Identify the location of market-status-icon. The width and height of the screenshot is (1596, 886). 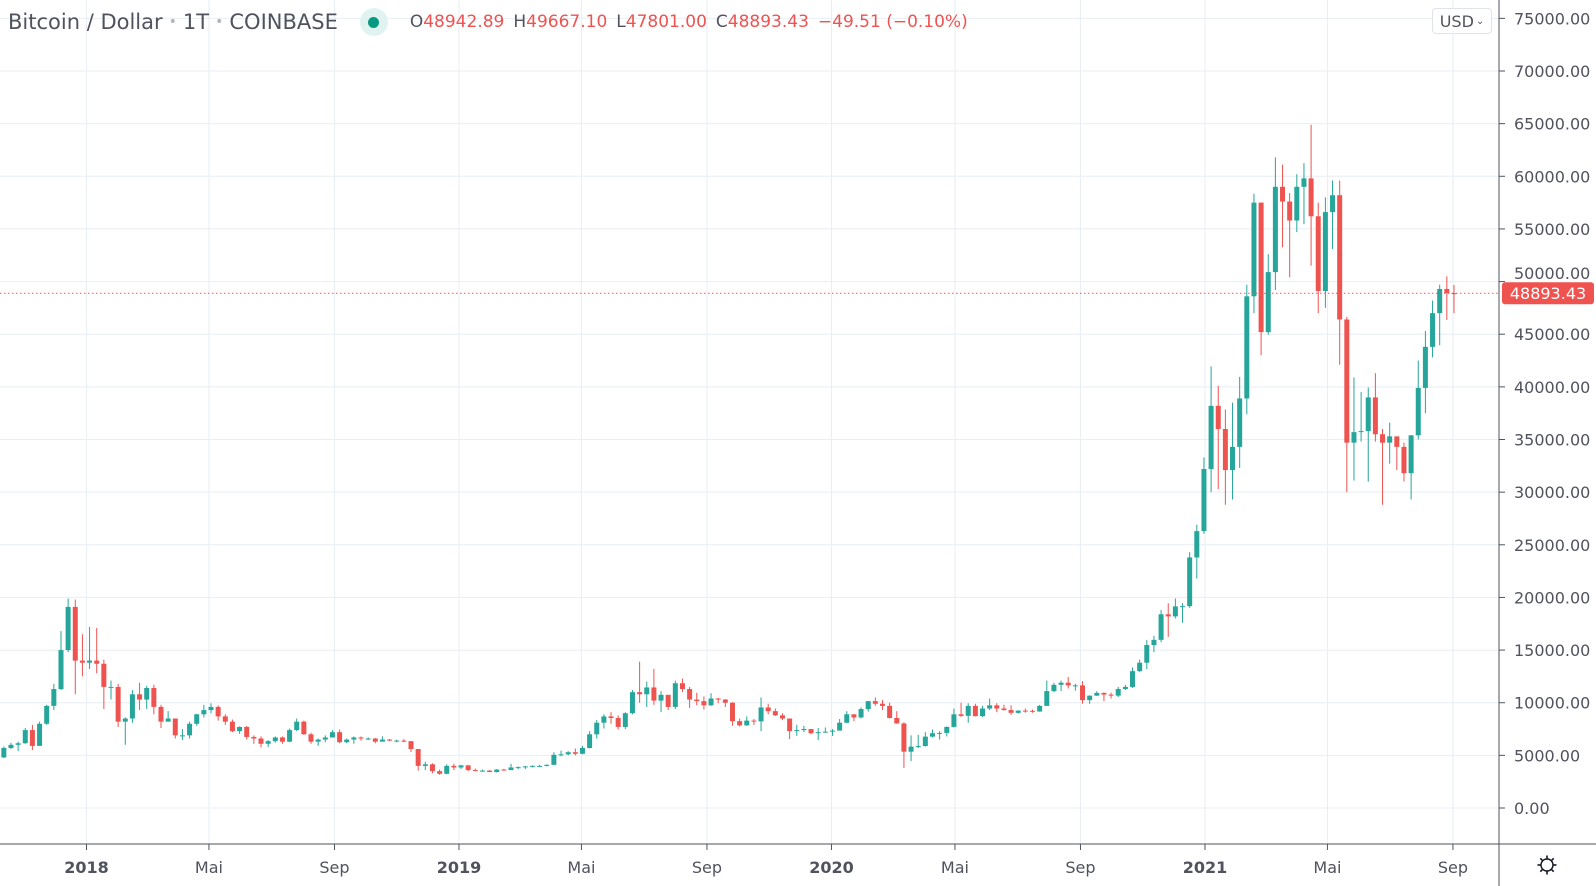
(373, 22).